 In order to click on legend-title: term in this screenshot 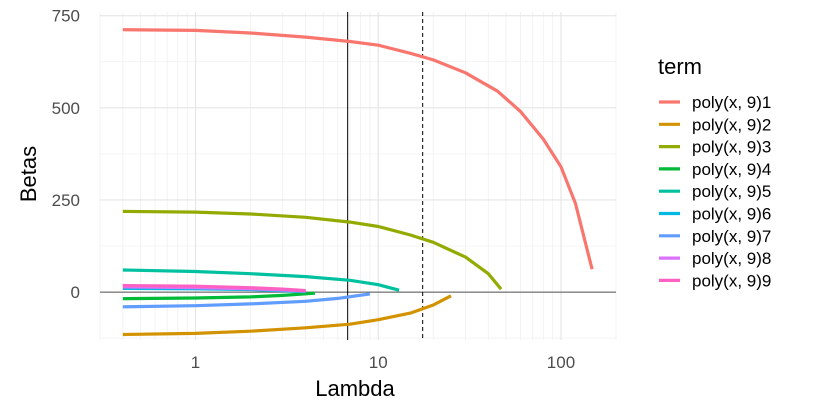, I will do `click(680, 66)`.